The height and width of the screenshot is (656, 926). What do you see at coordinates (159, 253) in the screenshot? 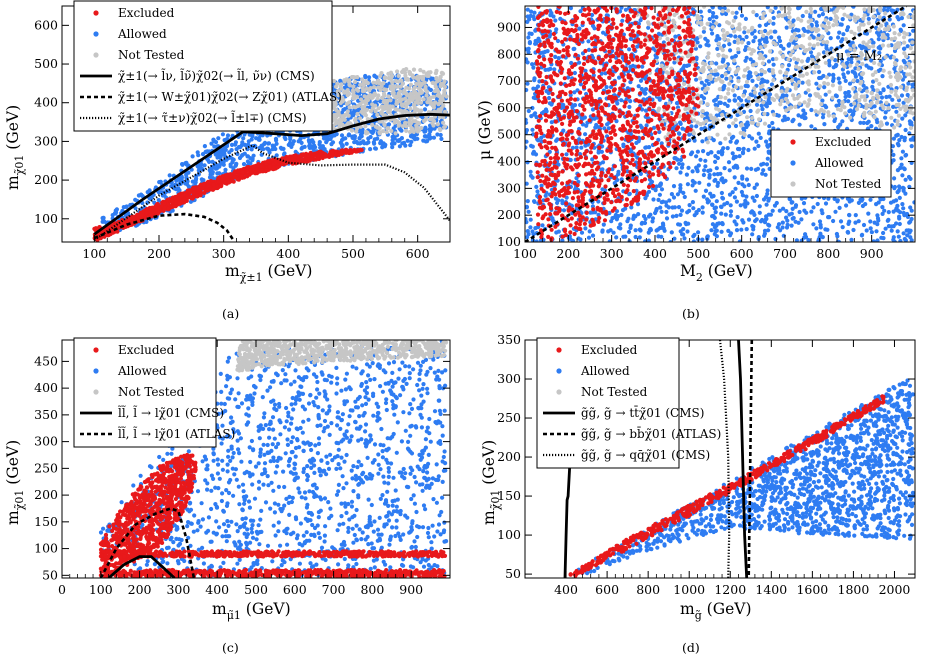
I see `x-tick-label-a: 200` at bounding box center [159, 253].